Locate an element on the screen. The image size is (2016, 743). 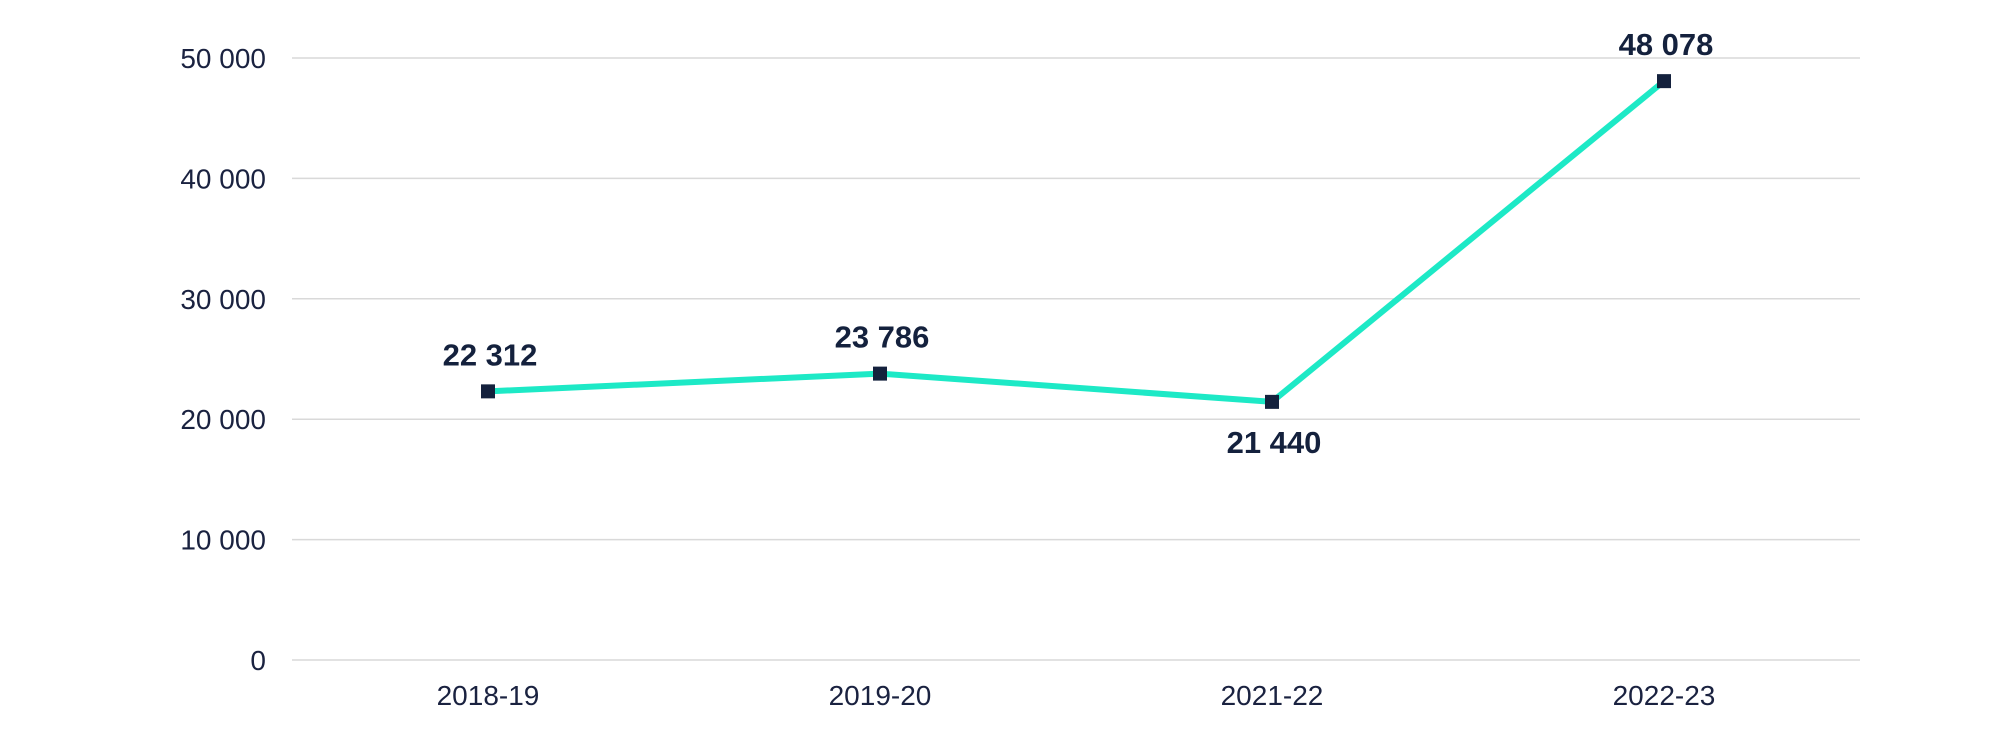
data-value-label: 23 786 is located at coordinates (882, 337).